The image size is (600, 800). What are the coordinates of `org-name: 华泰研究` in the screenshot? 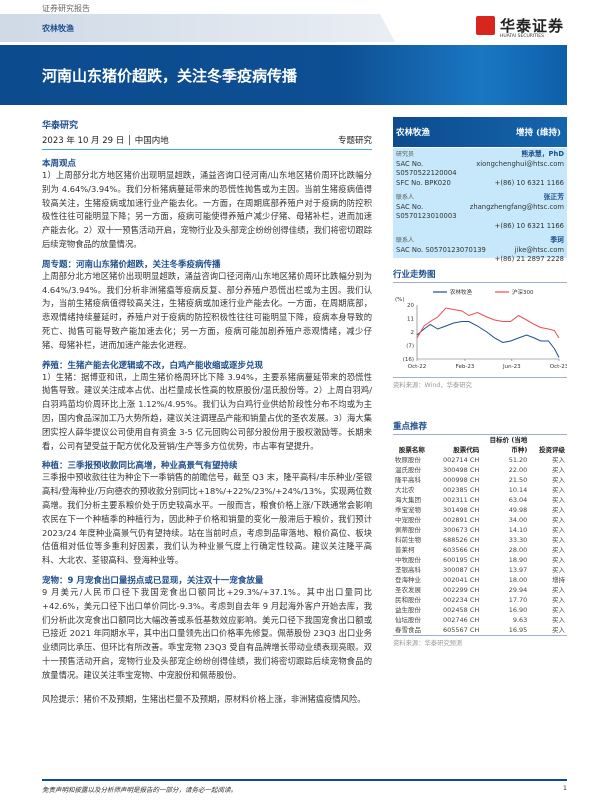 It's located at (60, 126).